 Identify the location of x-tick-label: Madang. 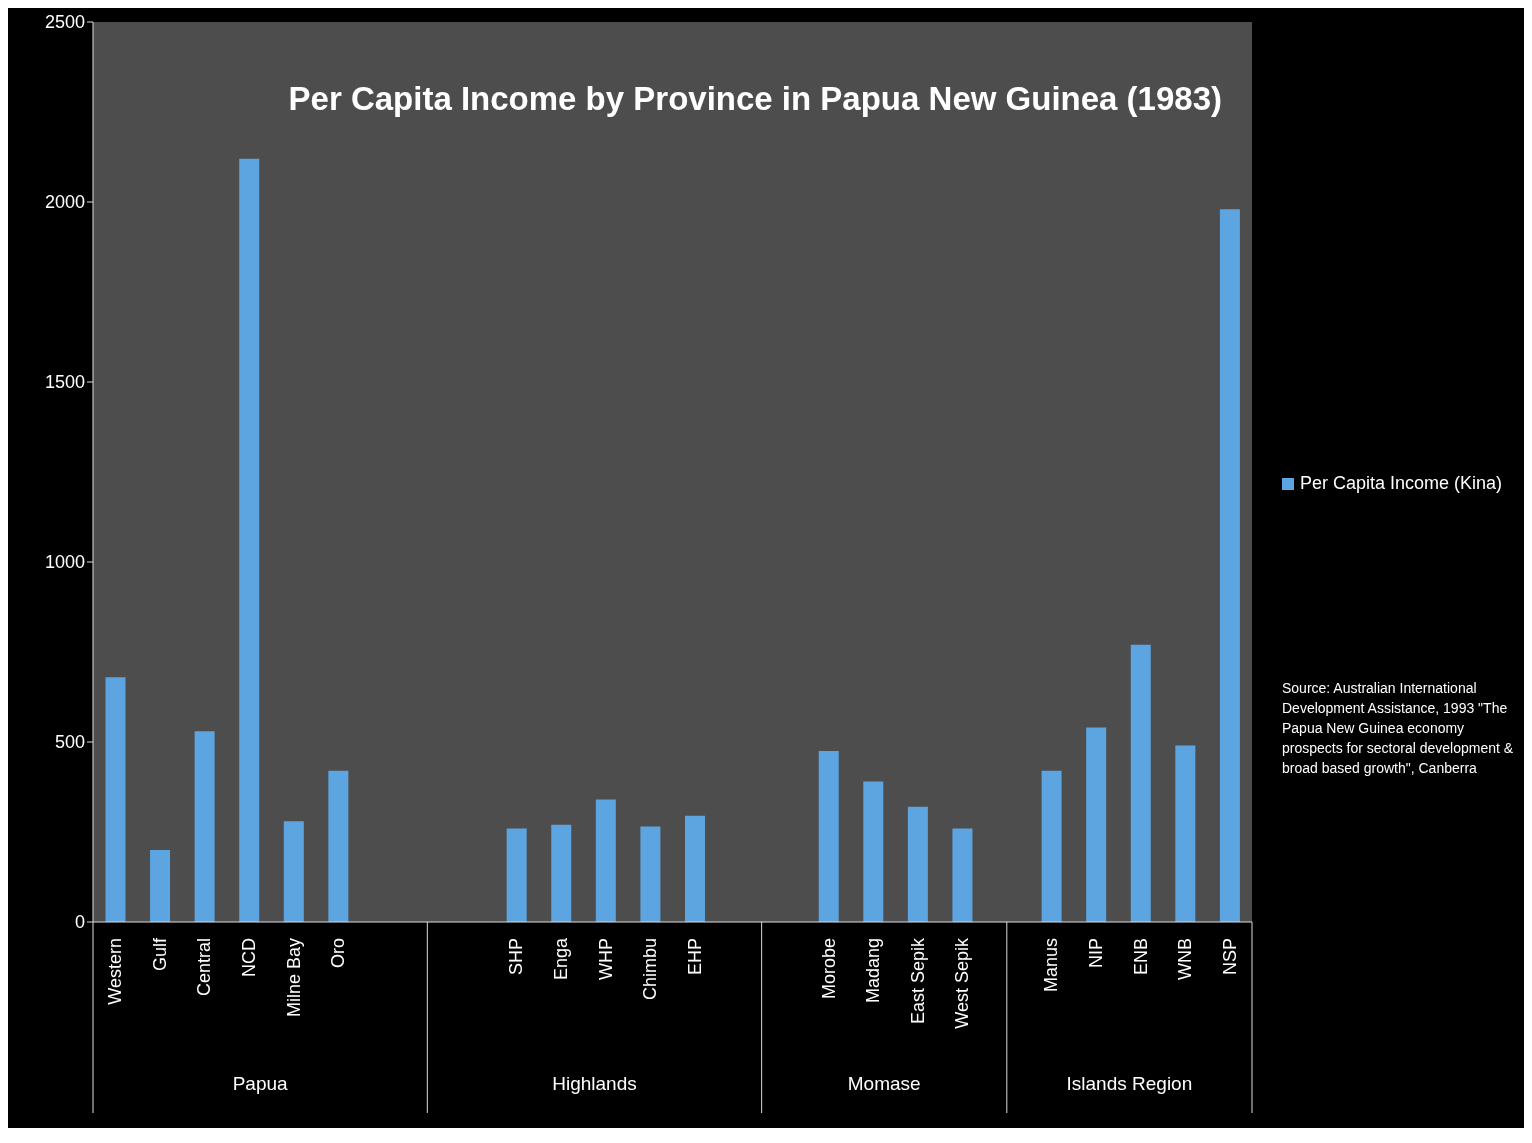
(873, 971).